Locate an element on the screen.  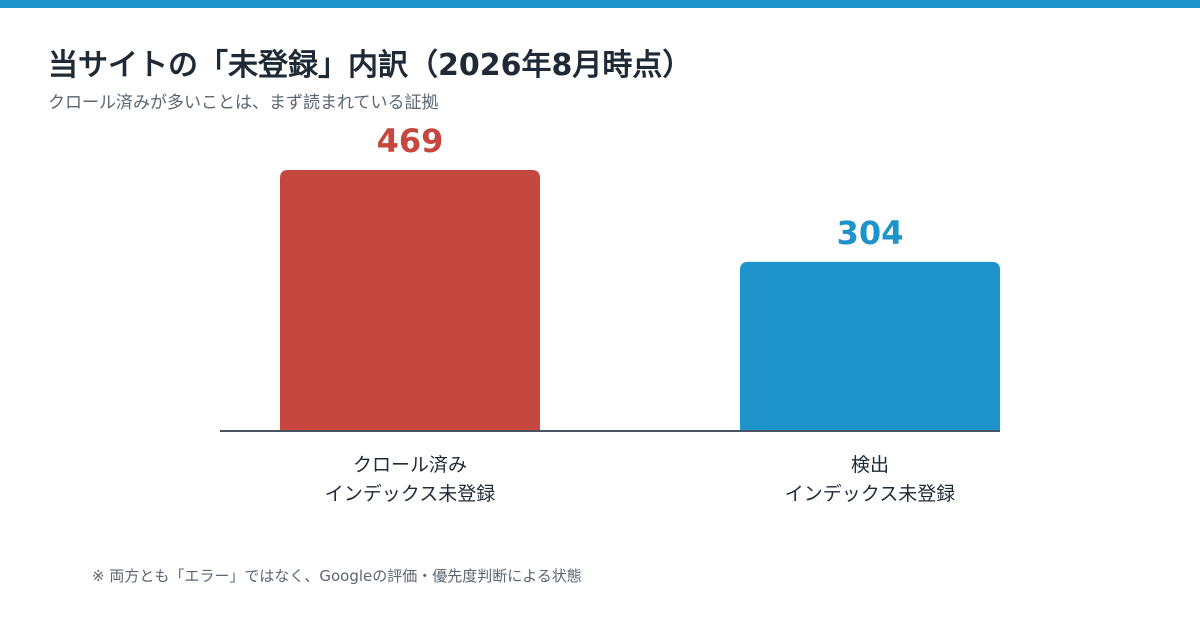
chart-subtitle: クロール済みが多いことは、まず読まれている証拠 is located at coordinates (243, 103).